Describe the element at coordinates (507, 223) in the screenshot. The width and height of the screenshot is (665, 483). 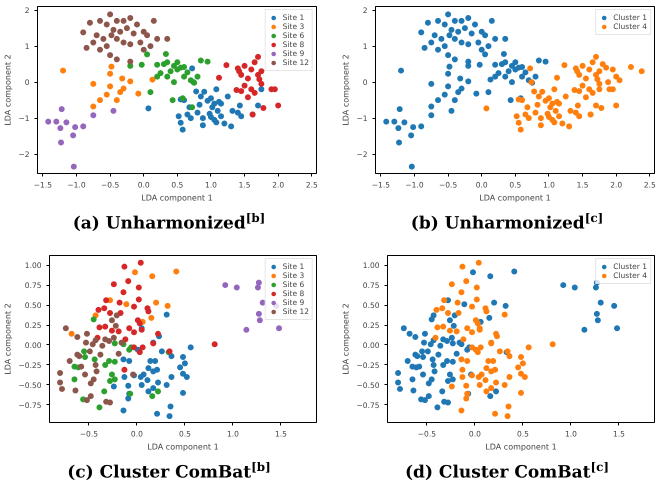
I see `text: (b) Unharmonized$^{[c]}$` at that location.